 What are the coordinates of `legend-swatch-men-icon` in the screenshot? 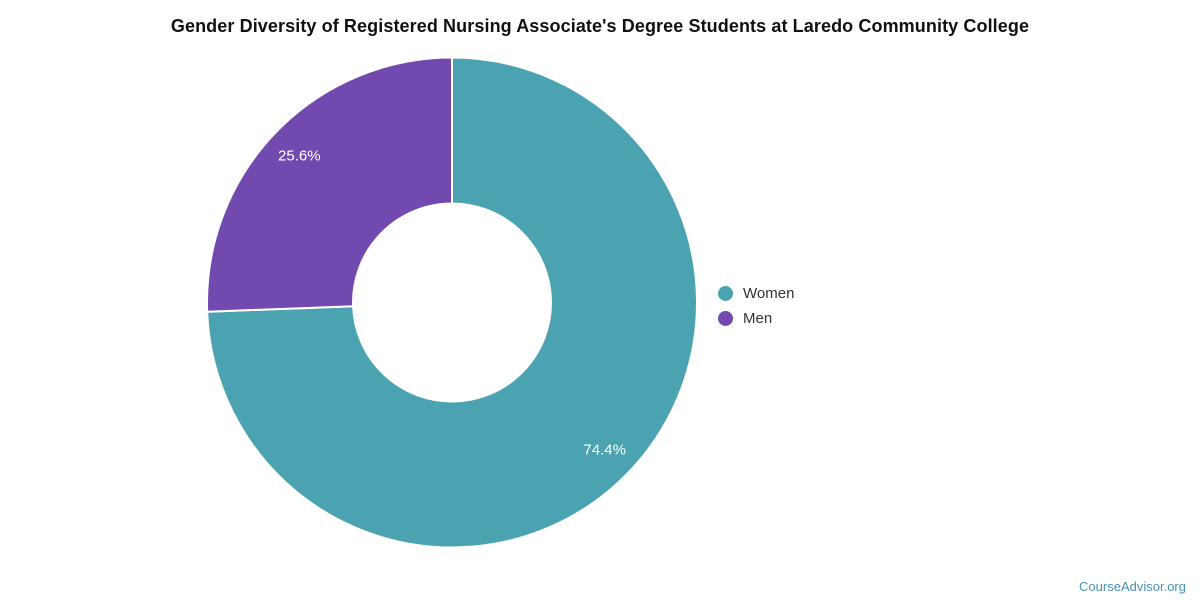 It's located at (725, 318).